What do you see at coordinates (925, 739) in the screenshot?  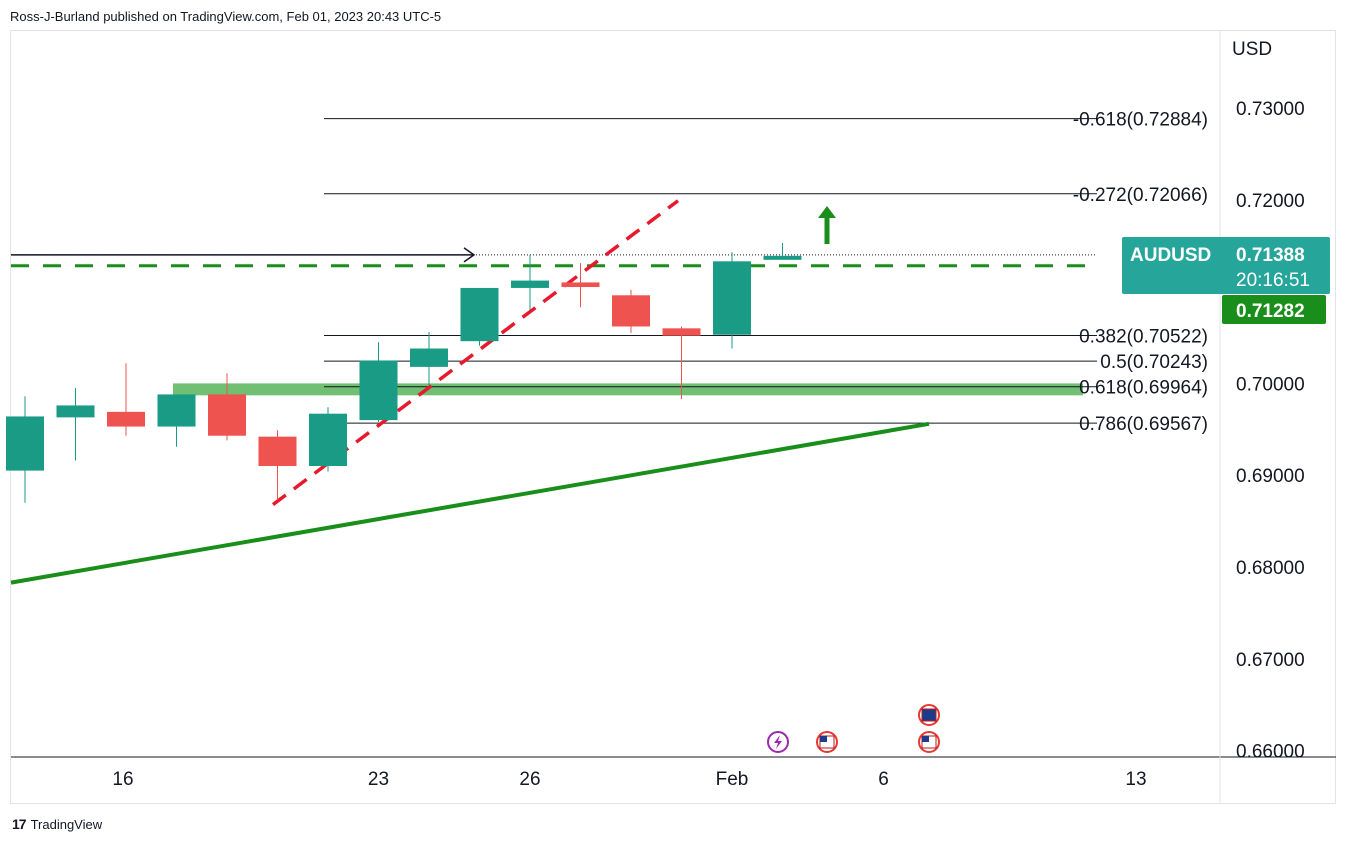 I see `event-us-flag-icon-2-canton` at bounding box center [925, 739].